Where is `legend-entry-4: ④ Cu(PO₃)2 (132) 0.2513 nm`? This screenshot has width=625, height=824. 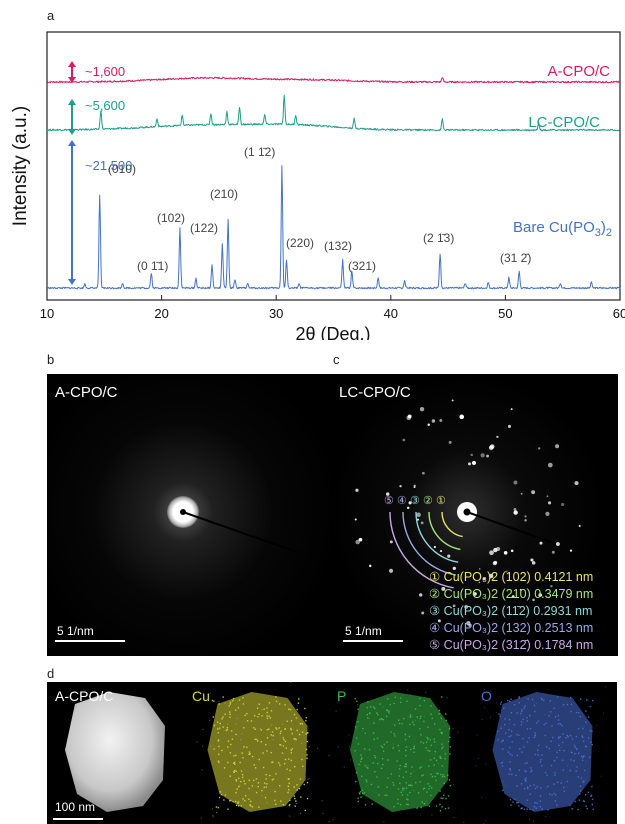 legend-entry-4: ④ Cu(PO₃)2 (132) 0.2513 nm is located at coordinates (511, 628).